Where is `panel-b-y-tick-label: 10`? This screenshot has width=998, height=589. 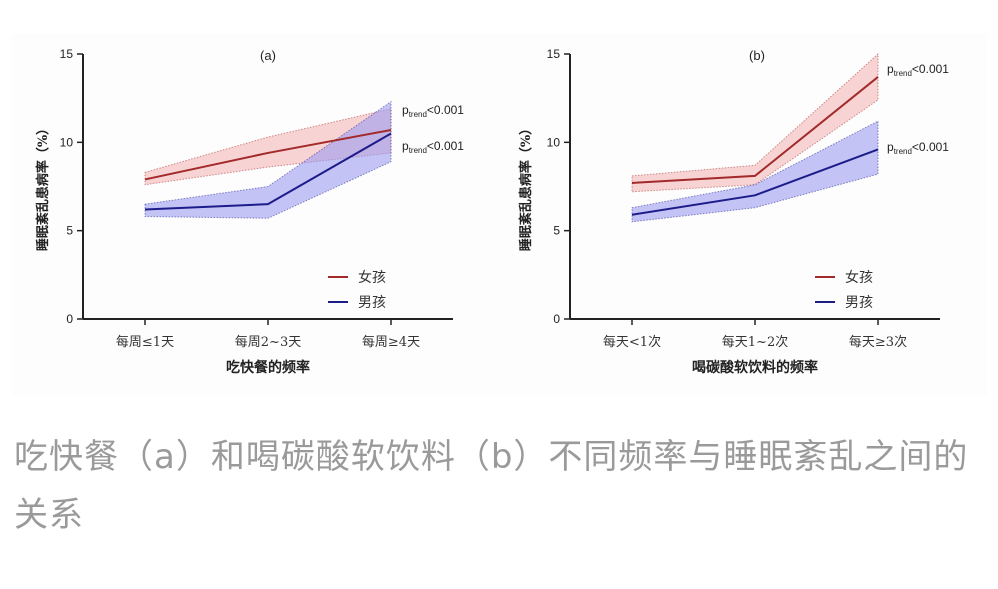 panel-b-y-tick-label: 10 is located at coordinates (554, 142).